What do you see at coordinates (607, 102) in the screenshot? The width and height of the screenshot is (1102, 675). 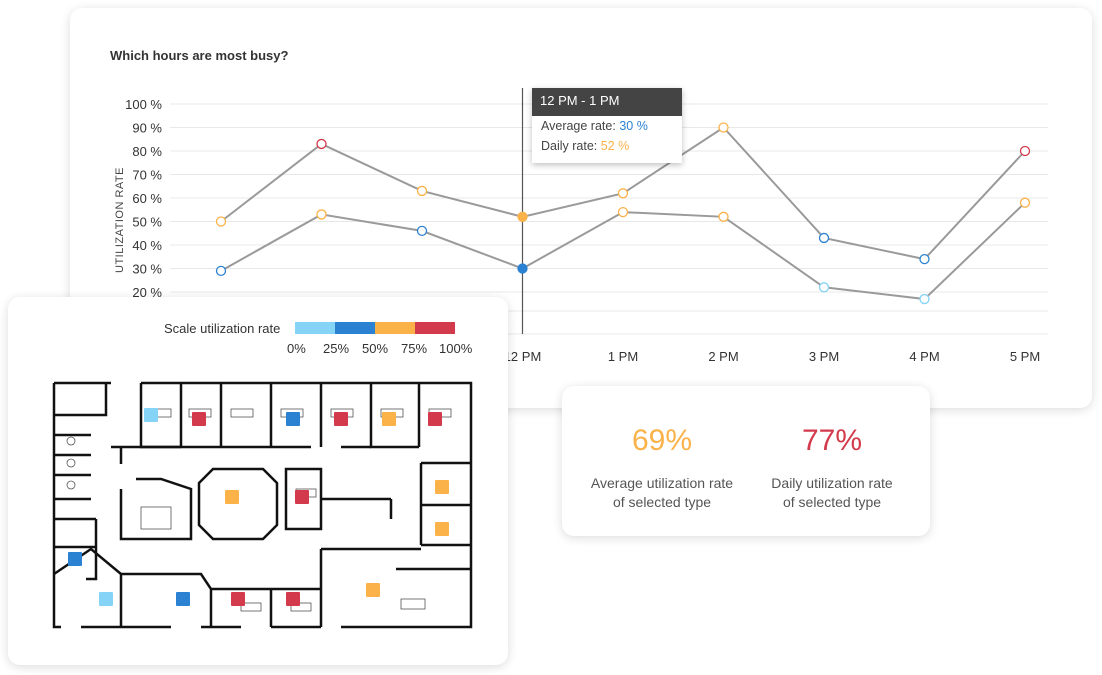 I see `tooltip-header: 12 PM - 1 PM` at bounding box center [607, 102].